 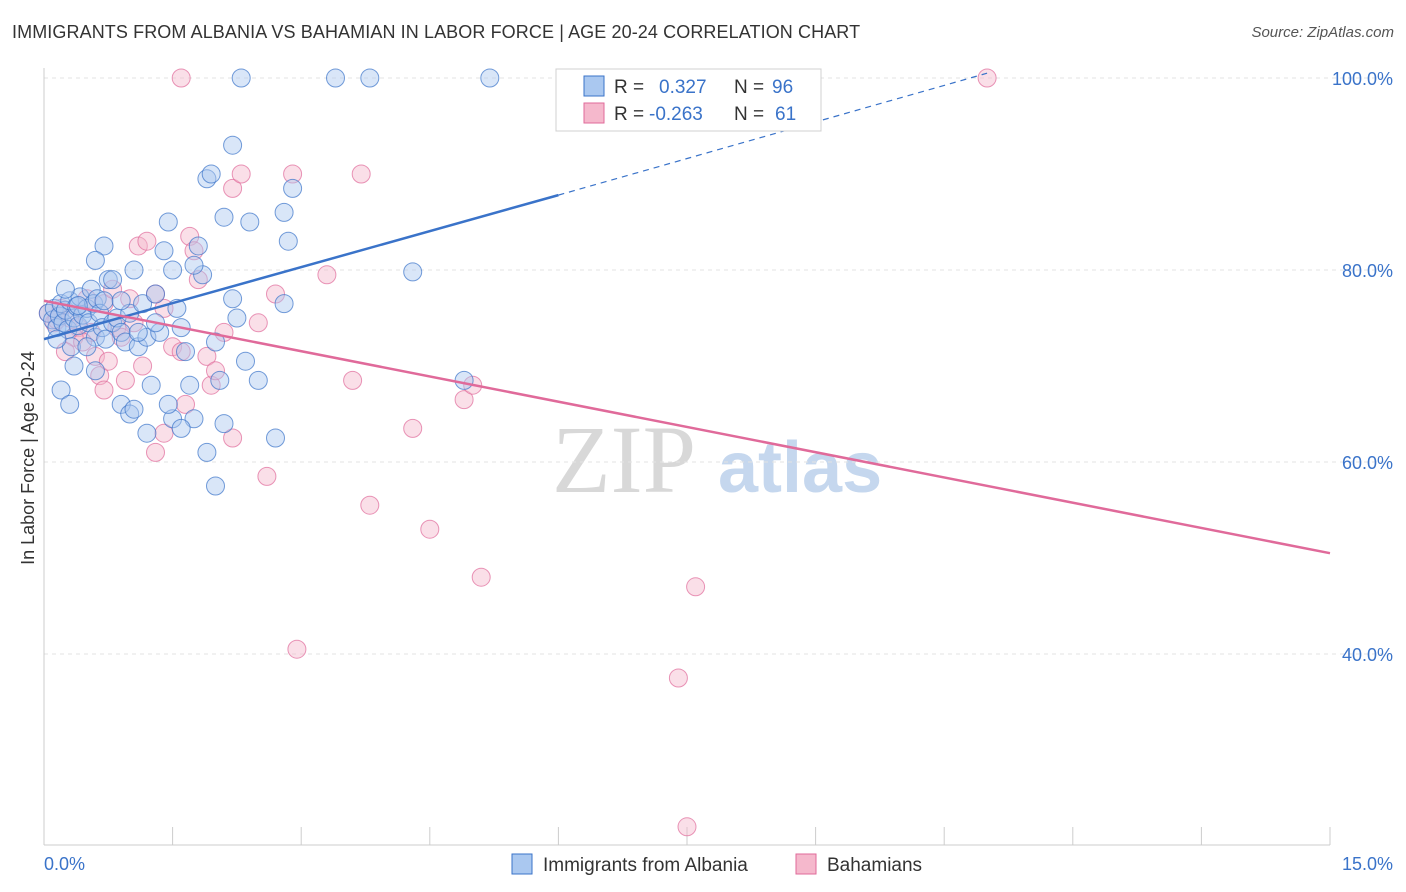 I want to click on stats-r-label-bahamians: R =, so click(x=629, y=114).